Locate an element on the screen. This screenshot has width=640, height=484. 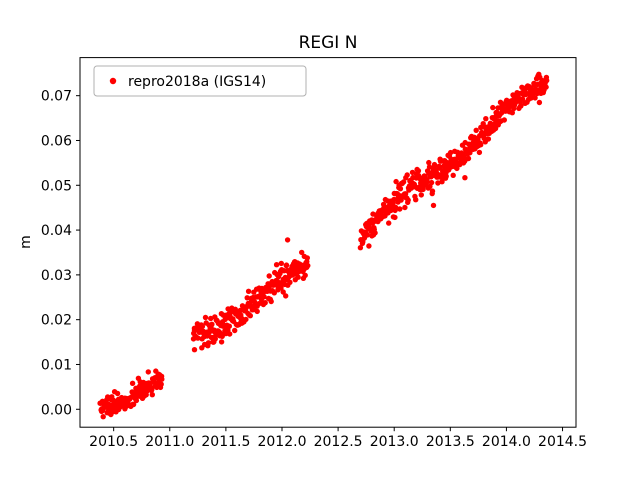
x-tick-label: 2013.0 is located at coordinates (394, 442).